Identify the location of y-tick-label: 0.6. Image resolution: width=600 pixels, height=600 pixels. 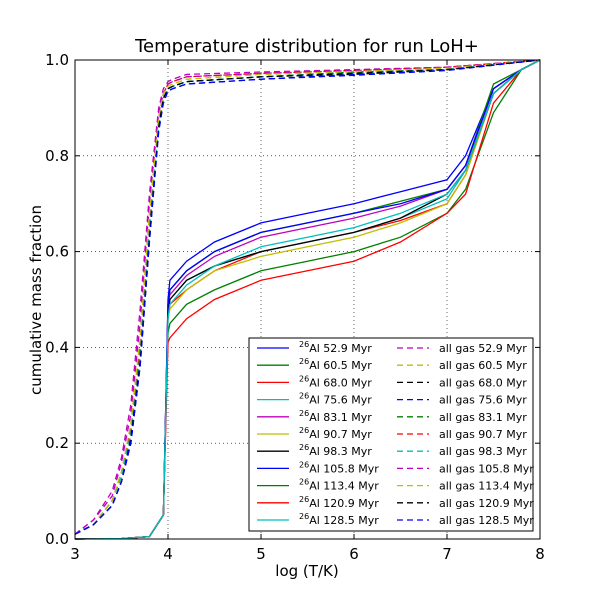
(57, 252).